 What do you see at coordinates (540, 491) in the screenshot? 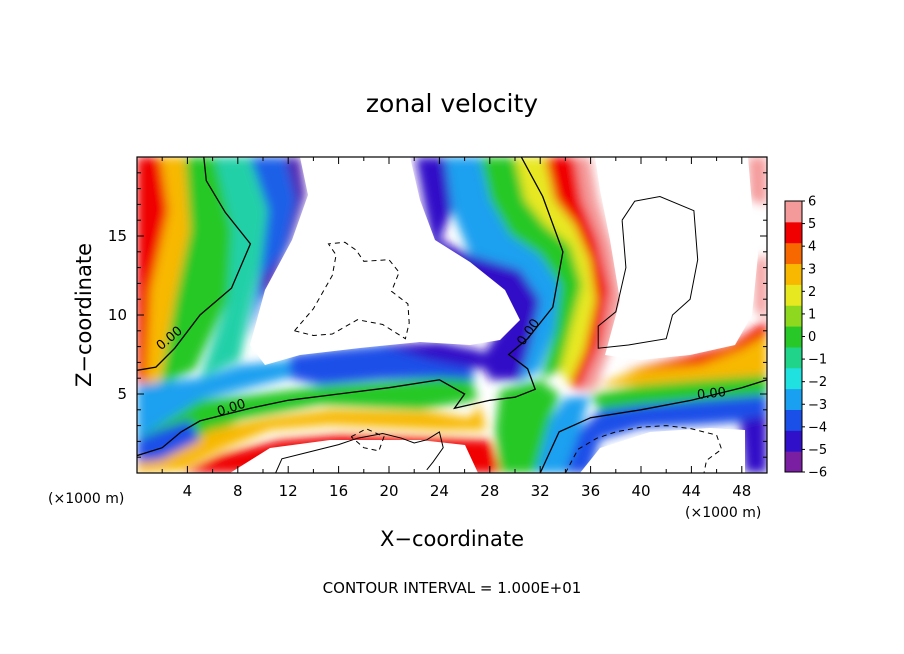
I see `x-tick-label: 32` at bounding box center [540, 491].